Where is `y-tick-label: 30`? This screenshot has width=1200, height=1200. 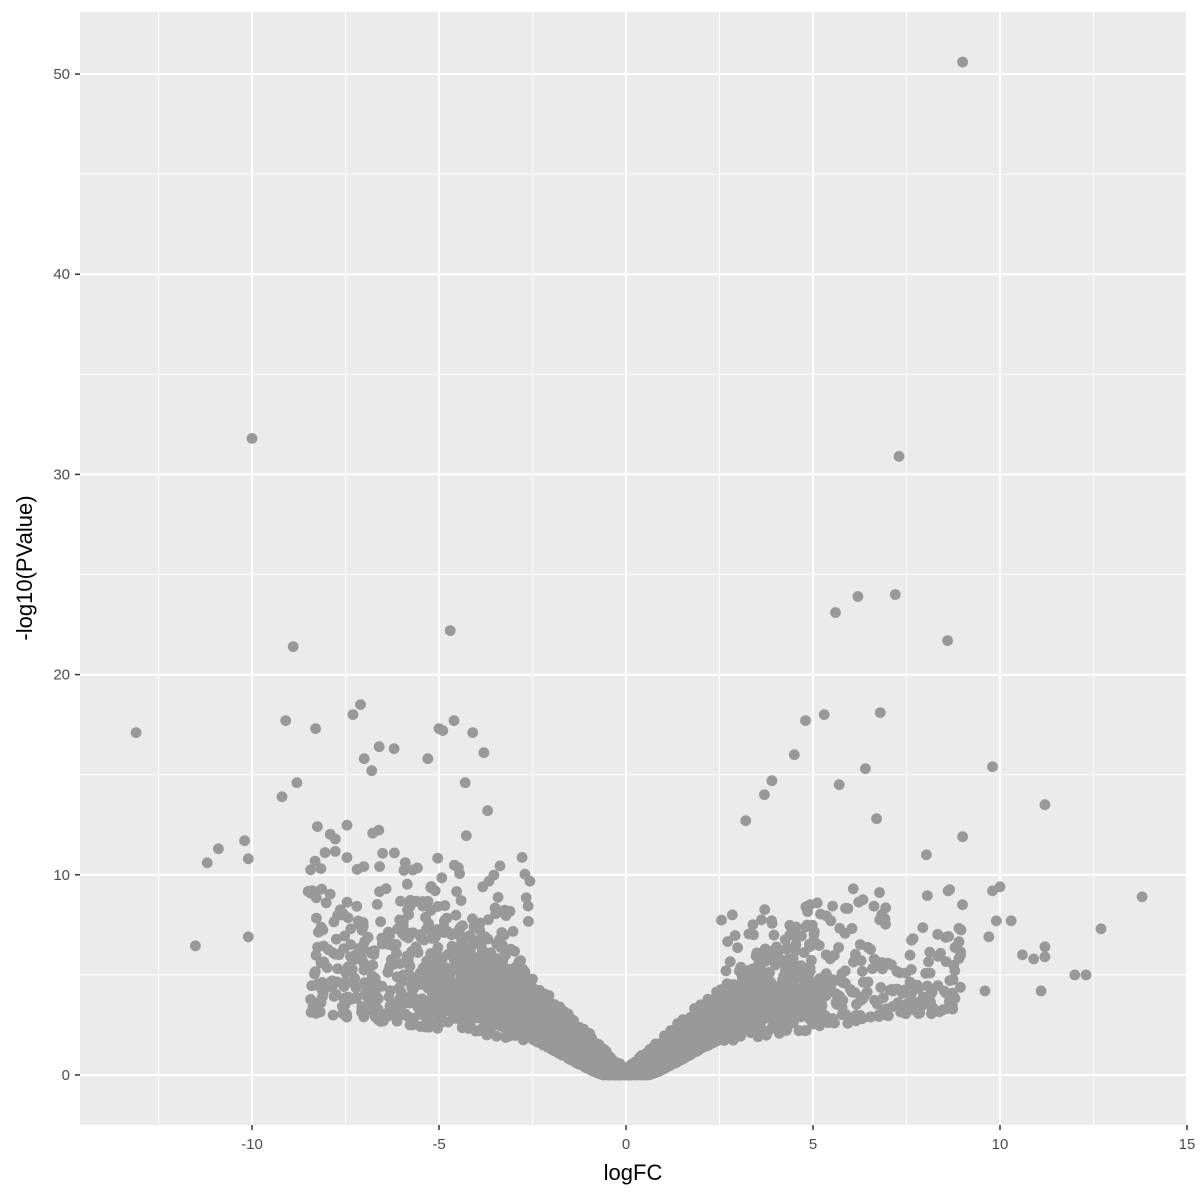 y-tick-label: 30 is located at coordinates (61, 474).